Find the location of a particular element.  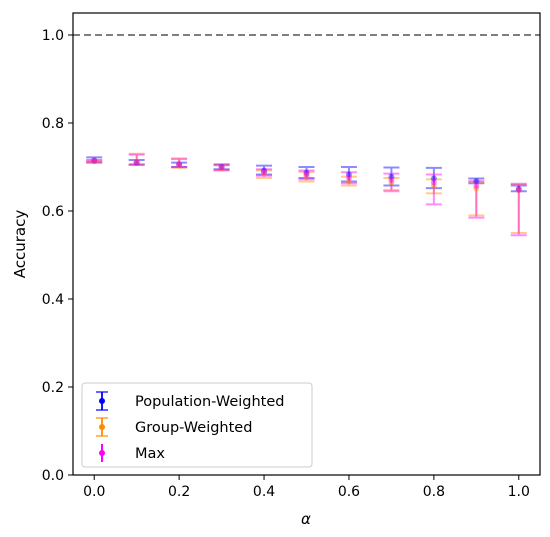

legend-label: Population-Weighted is located at coordinates (209, 402).